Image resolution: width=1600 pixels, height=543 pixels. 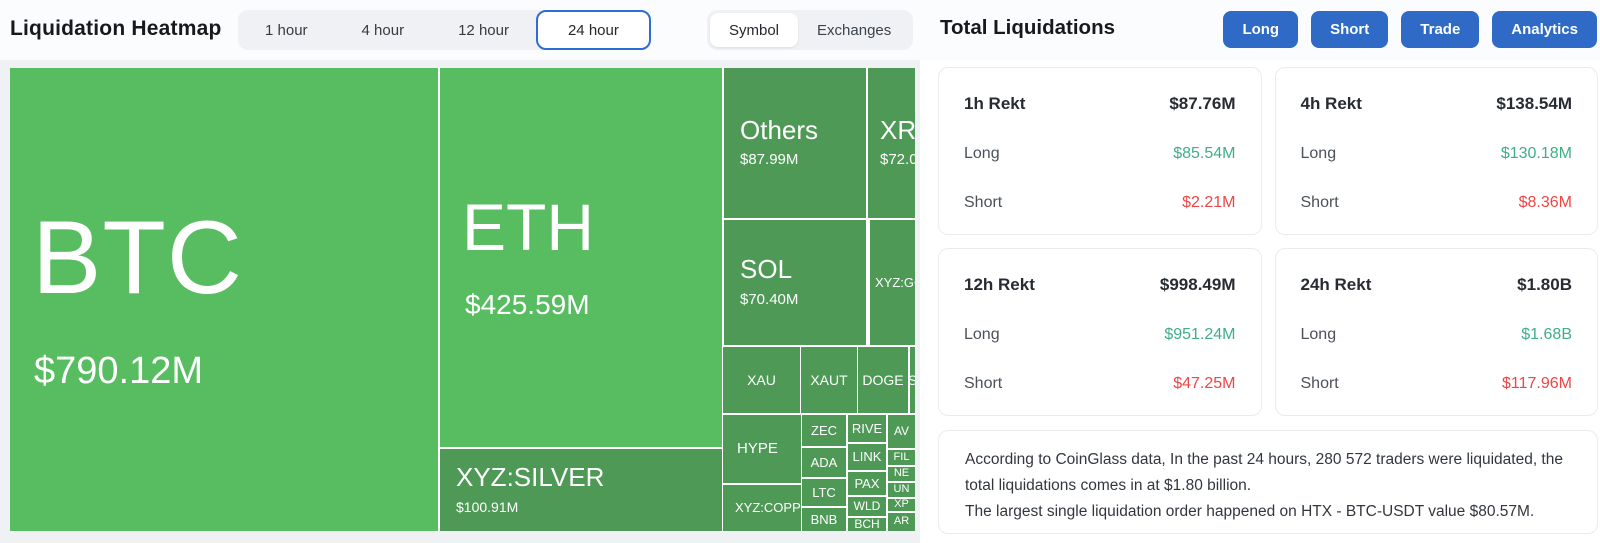 I want to click on tile-symbol: Others, so click(x=779, y=129).